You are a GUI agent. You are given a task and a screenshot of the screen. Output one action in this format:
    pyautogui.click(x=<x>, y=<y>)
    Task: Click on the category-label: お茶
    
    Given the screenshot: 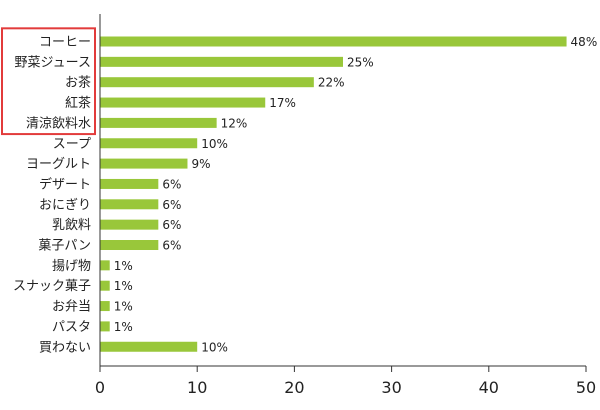 What is the action you would take?
    pyautogui.click(x=78, y=83)
    